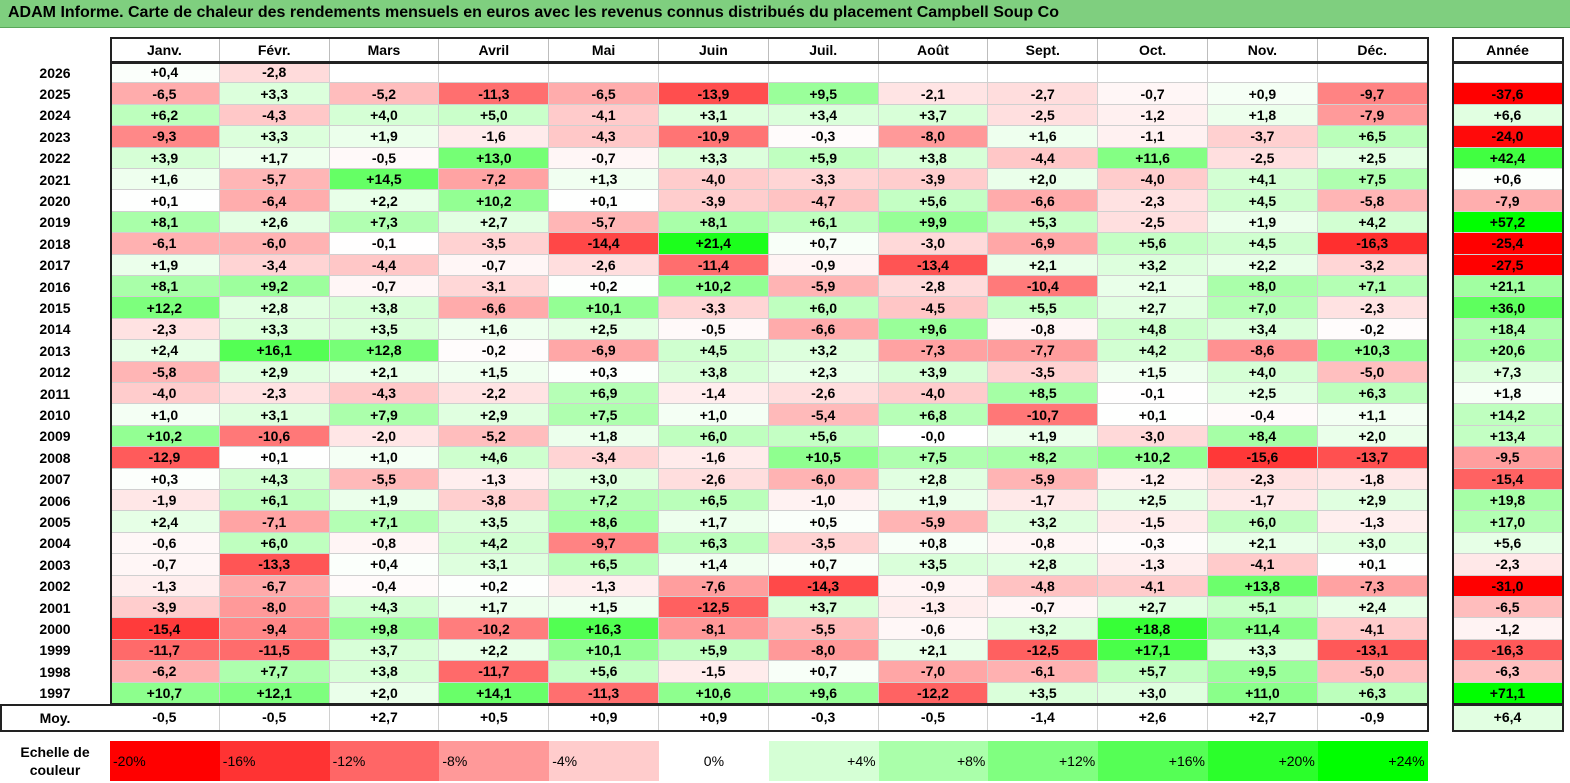  I want to click on color-scale-stop: +8%, so click(933, 761).